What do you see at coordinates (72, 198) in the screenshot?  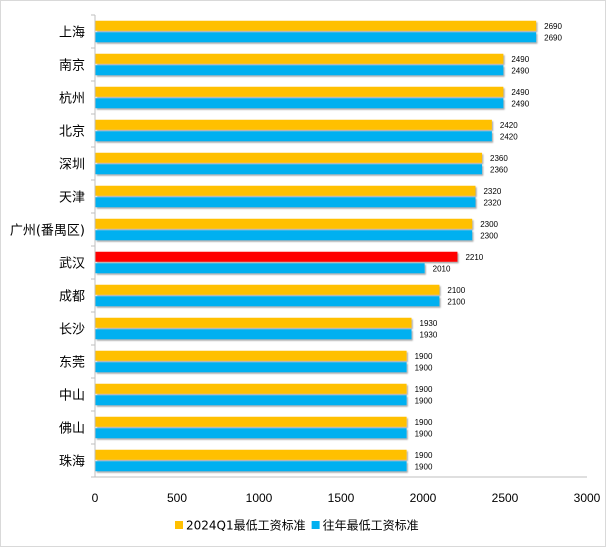 I see `category-label: 天津` at bounding box center [72, 198].